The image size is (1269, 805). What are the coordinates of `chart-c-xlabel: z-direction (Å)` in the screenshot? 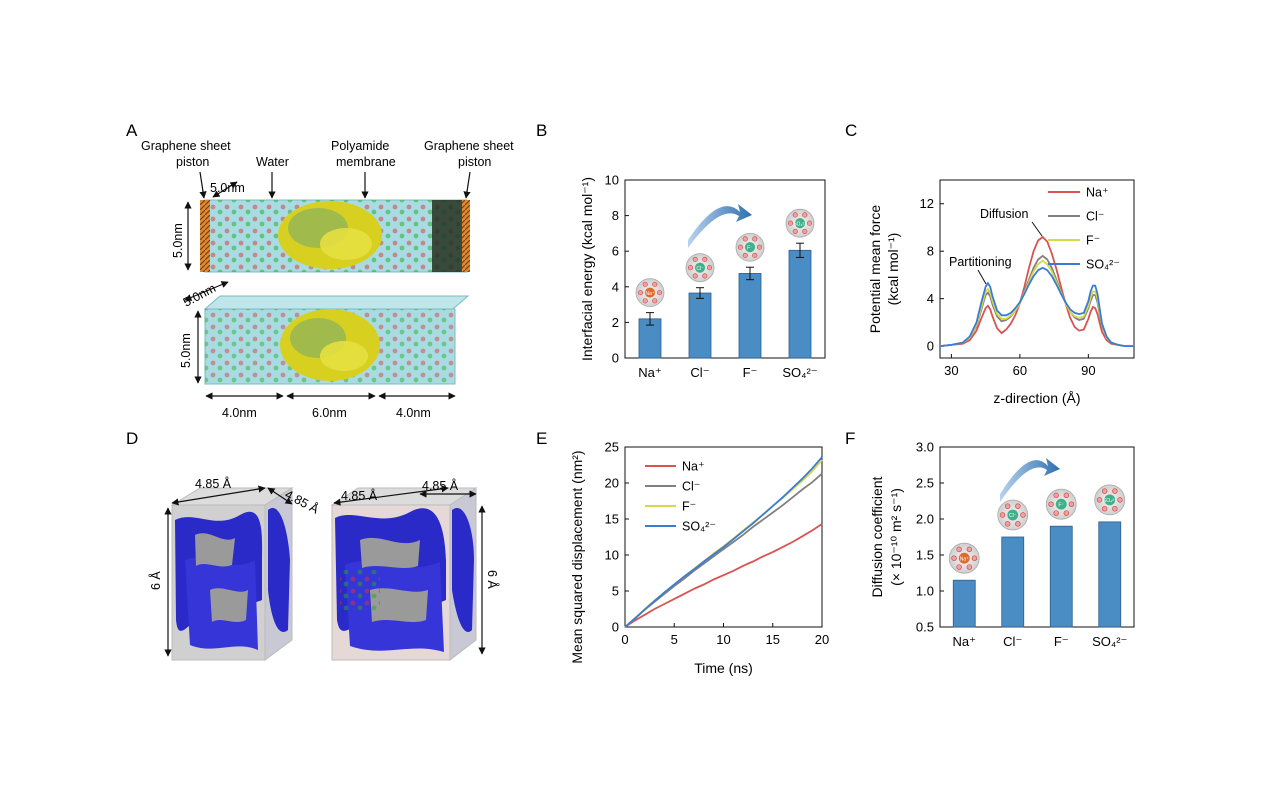 It's located at (1036, 398).